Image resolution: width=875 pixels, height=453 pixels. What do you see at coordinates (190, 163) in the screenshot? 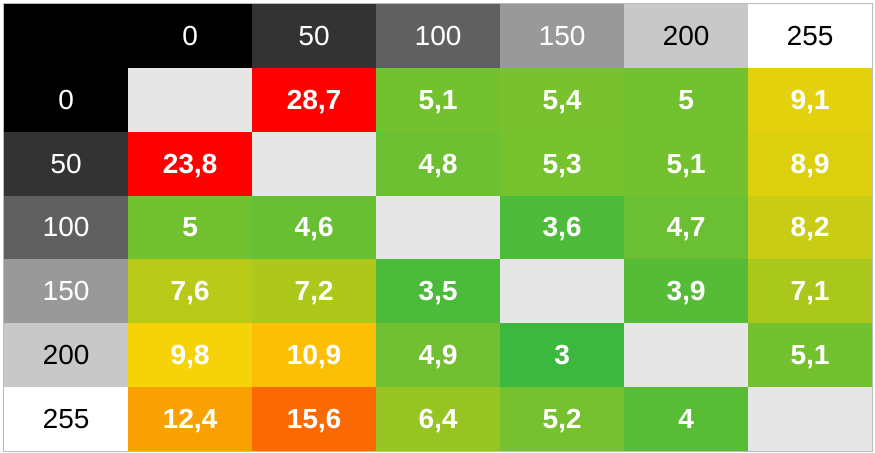
I see `data-cell: 23,8` at bounding box center [190, 163].